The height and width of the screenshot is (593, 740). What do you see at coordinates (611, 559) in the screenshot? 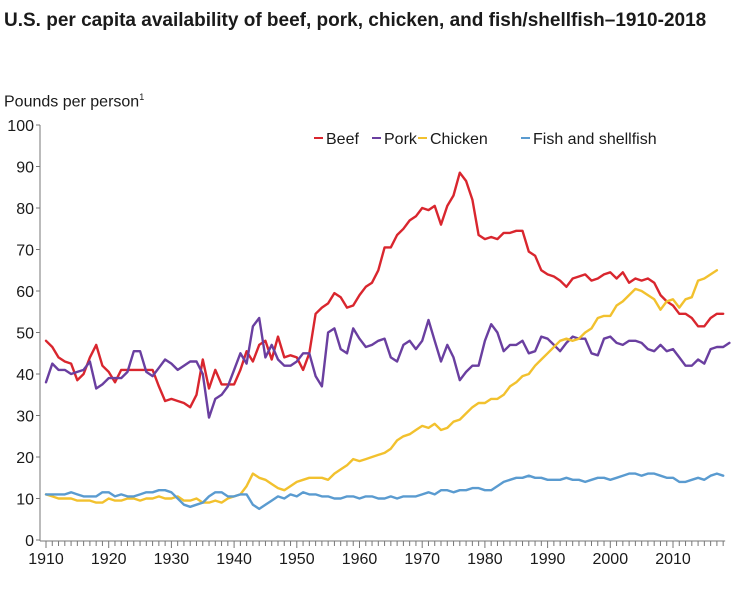
I see `x-tick-label: 2000` at bounding box center [611, 559].